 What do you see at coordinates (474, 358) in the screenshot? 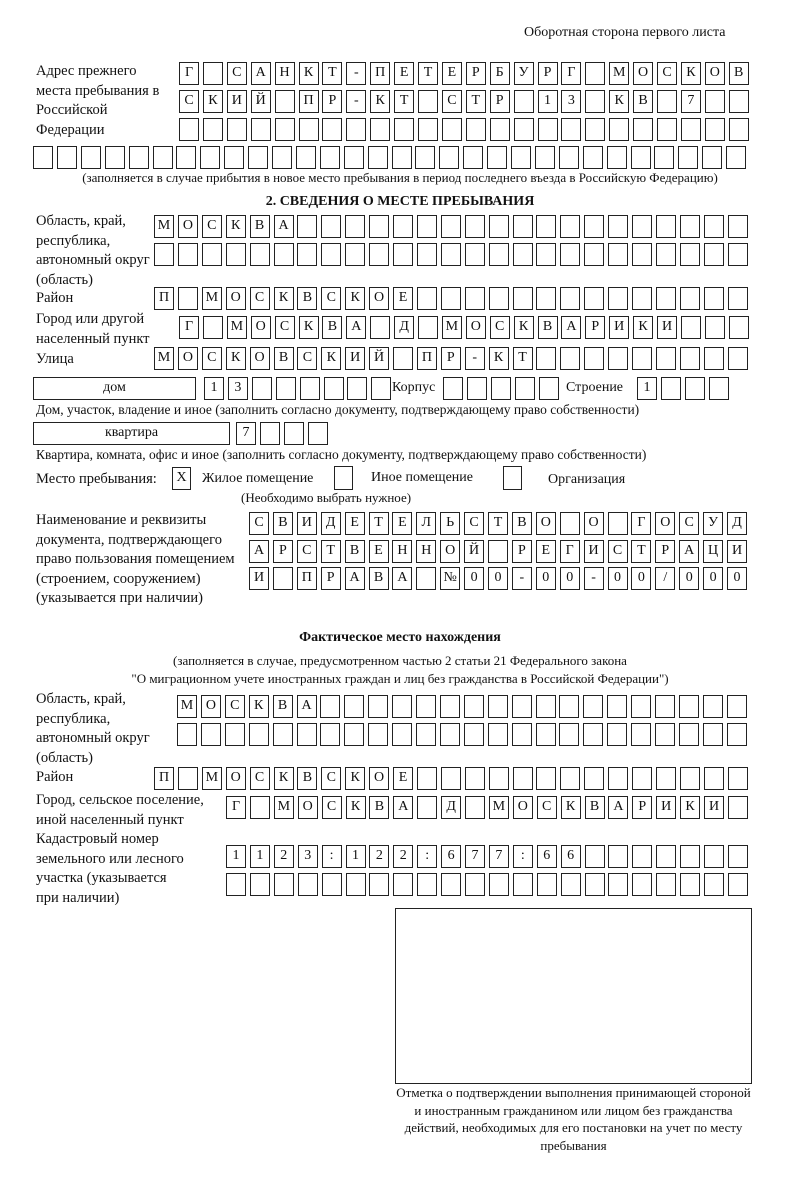
I see `char-cell: -` at bounding box center [474, 358].